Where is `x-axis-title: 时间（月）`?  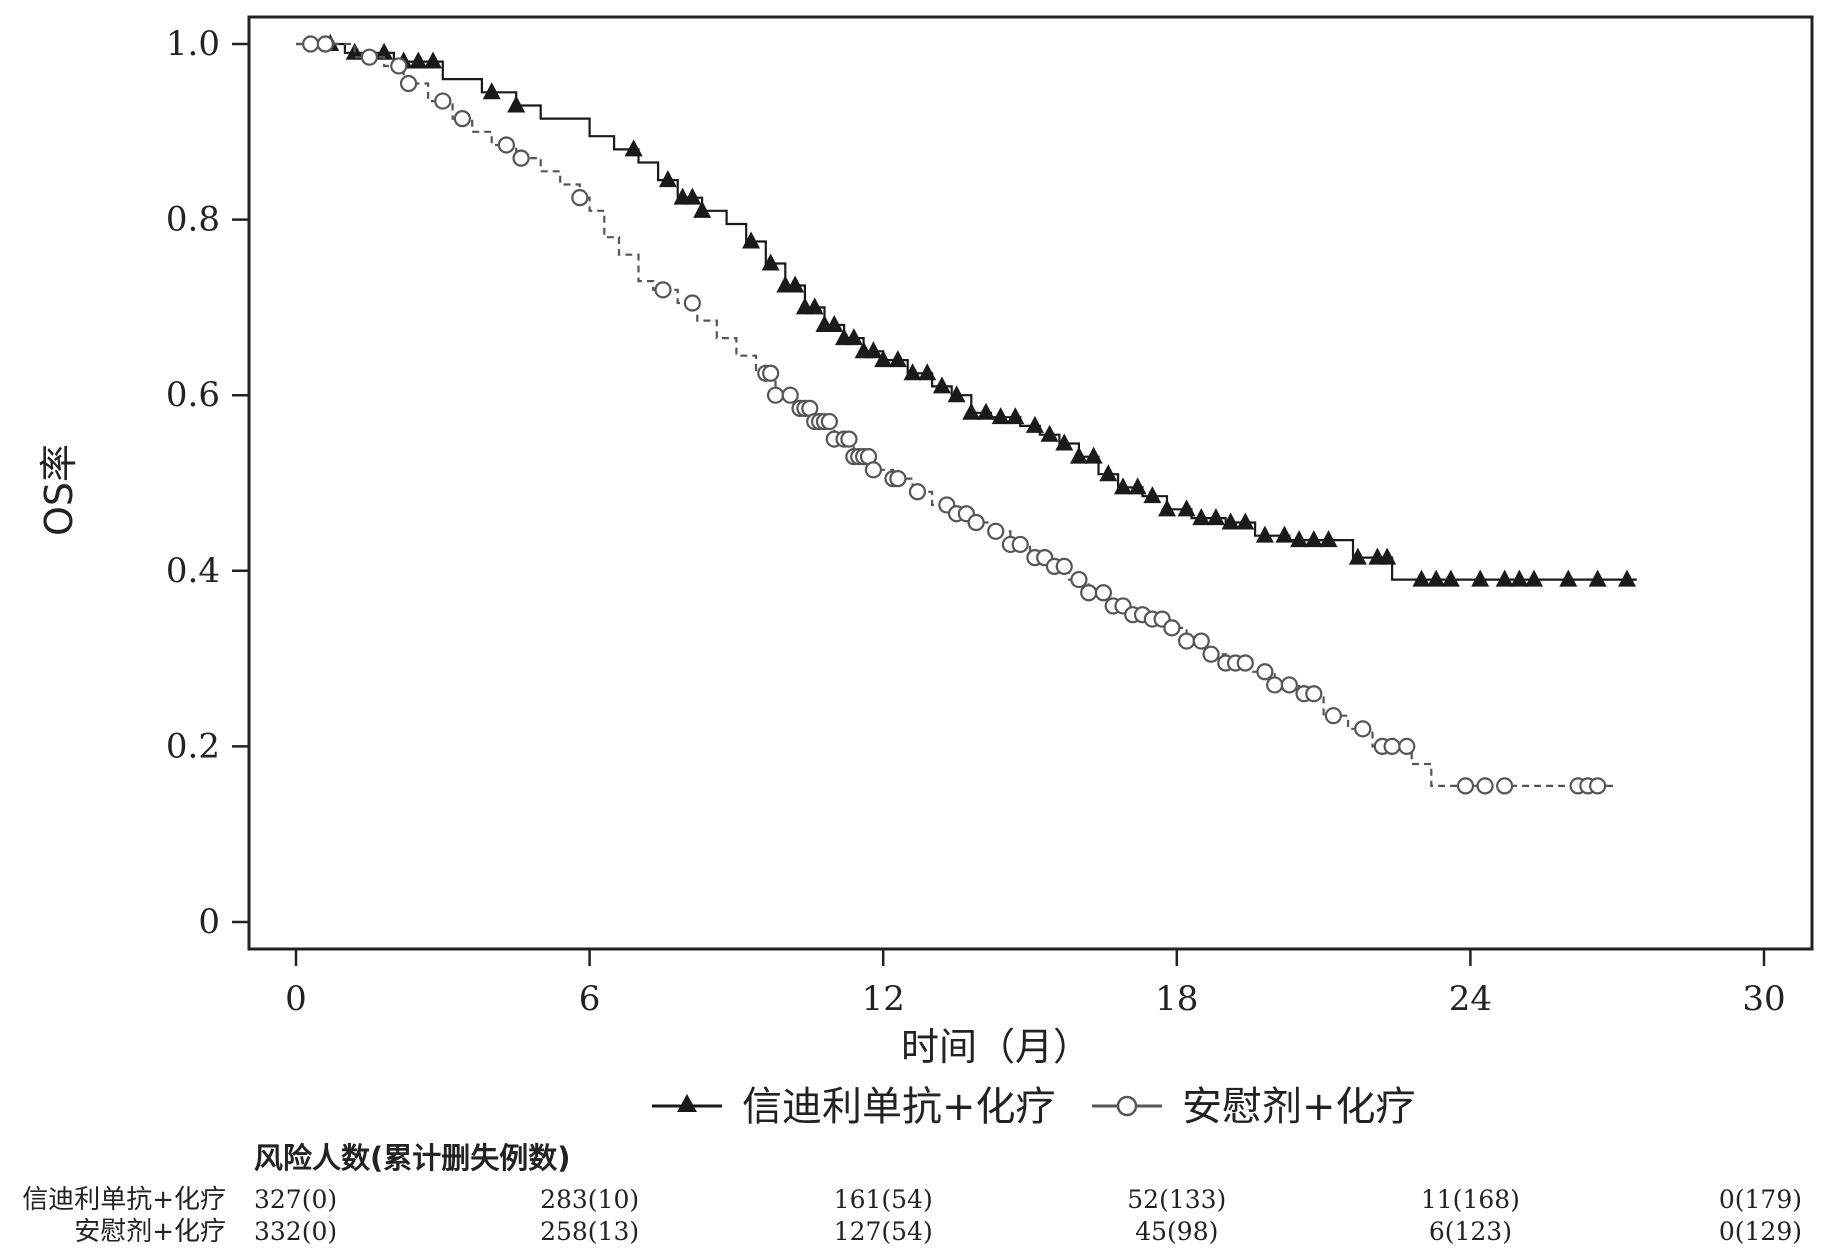 x-axis-title: 时间（月） is located at coordinates (996, 1047).